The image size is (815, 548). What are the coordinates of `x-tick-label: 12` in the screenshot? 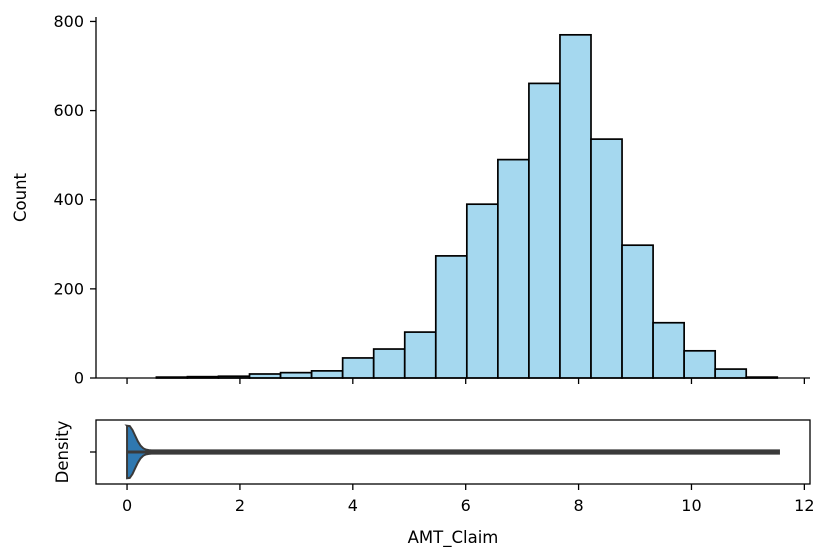 It's located at (804, 505).